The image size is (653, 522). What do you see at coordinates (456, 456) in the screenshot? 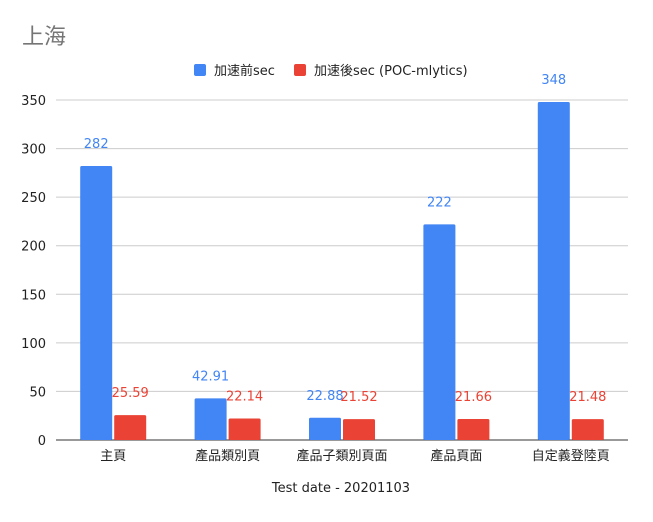
I see `x-tick-label: 產品頁面` at bounding box center [456, 456].